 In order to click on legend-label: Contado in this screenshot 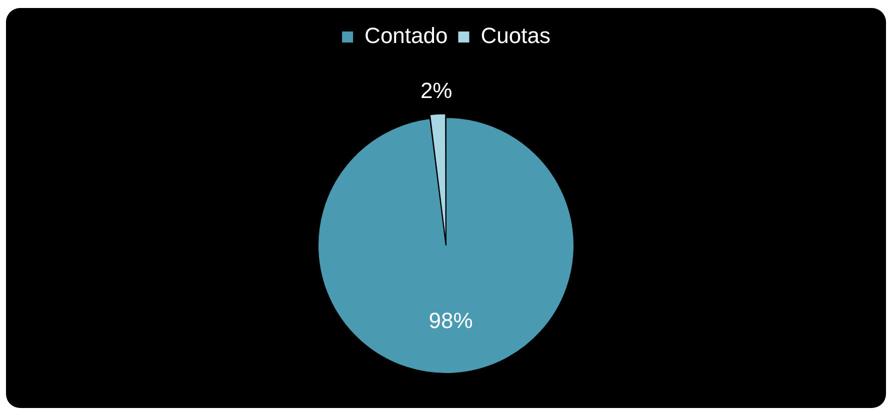, I will do `click(406, 35)`.